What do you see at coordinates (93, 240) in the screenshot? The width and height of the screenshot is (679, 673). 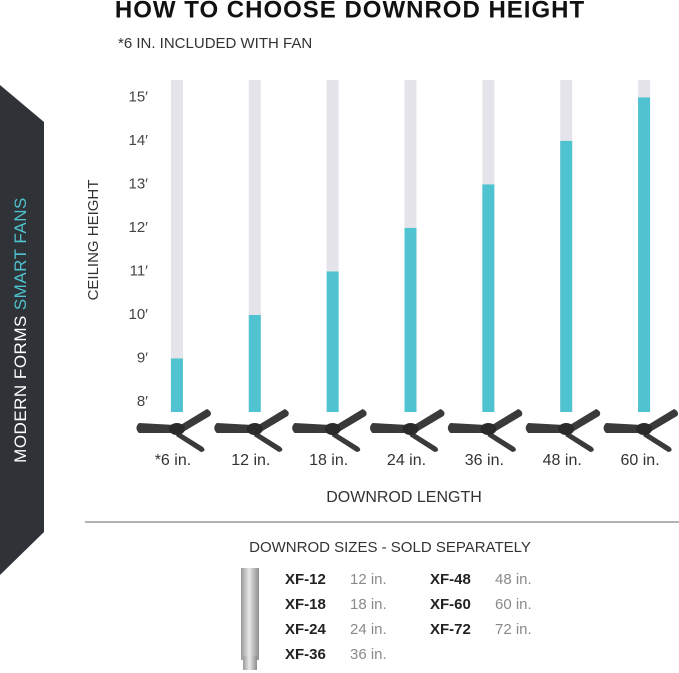 I see `y-axis-label: CEILING HEIGHT` at bounding box center [93, 240].